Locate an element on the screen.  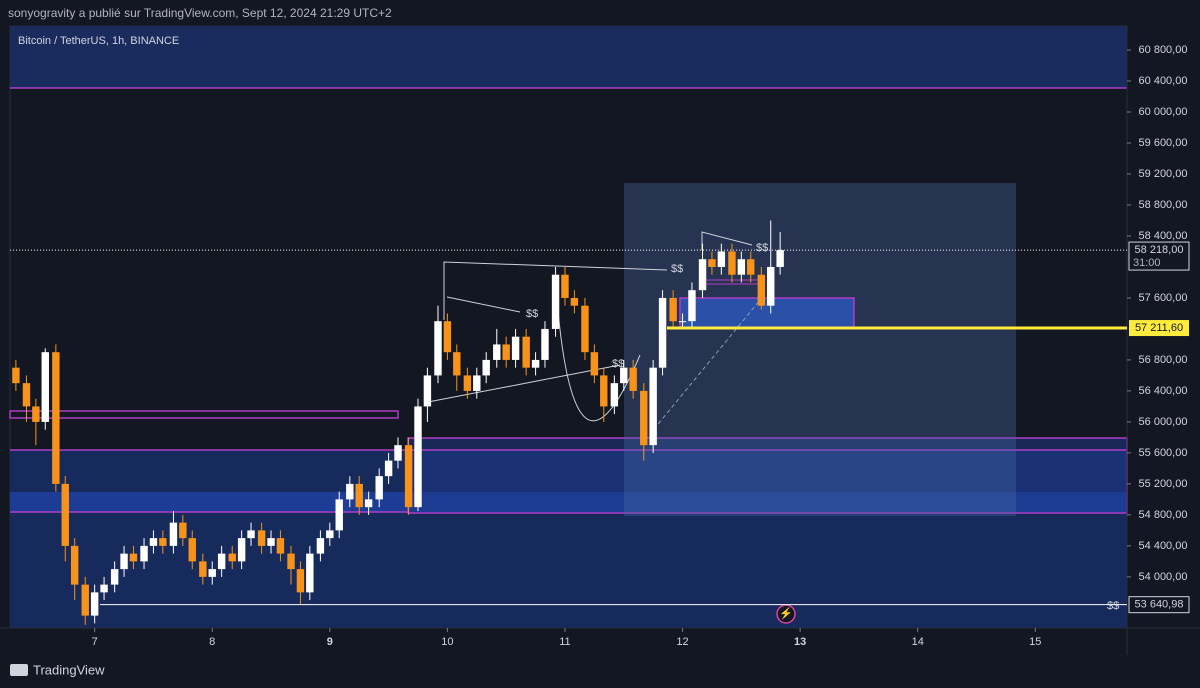
price-label: 53 640,98 is located at coordinates (1159, 605).